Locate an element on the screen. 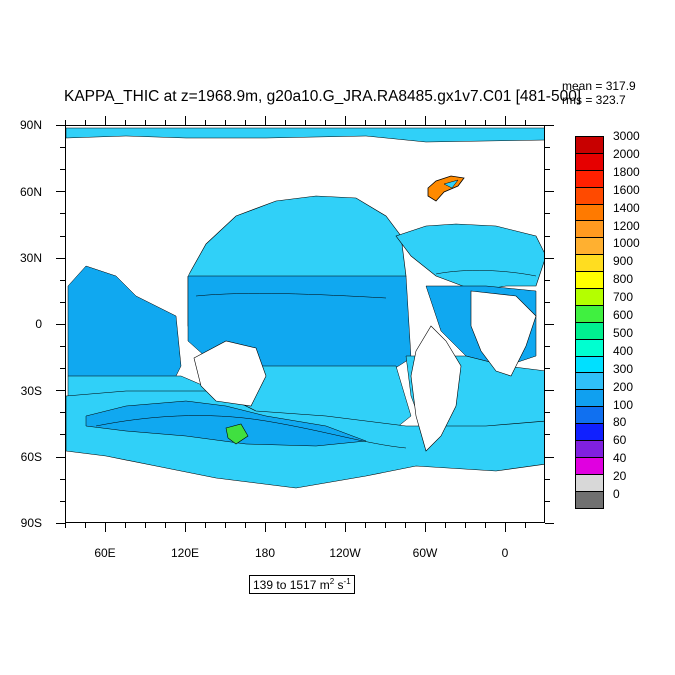 Image resolution: width=675 pixels, height=675 pixels. colorbar-label: 0 is located at coordinates (616, 494).